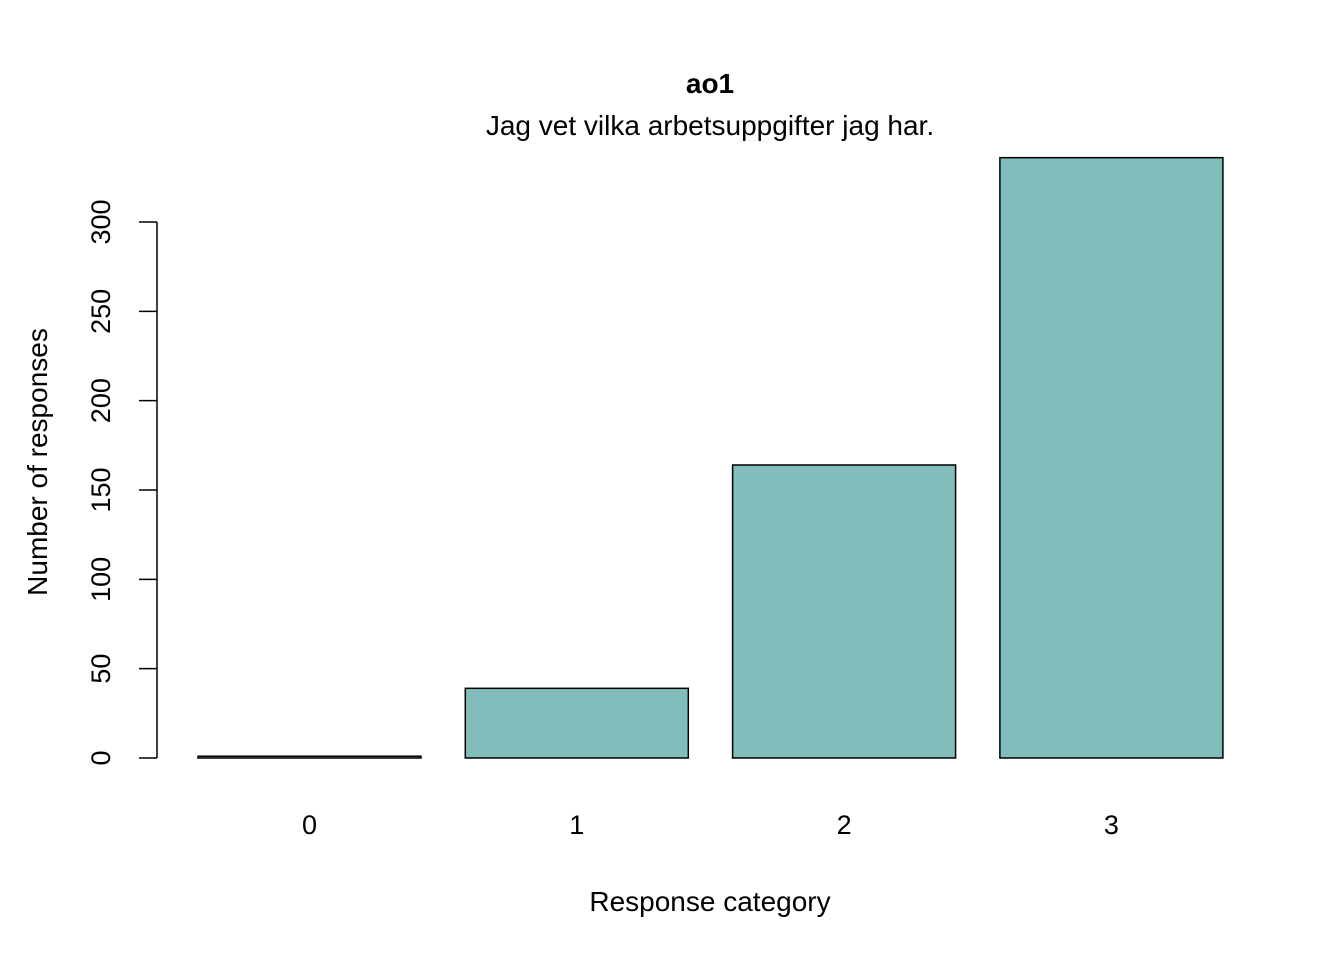  I want to click on y-tick-label: 250, so click(101, 311).